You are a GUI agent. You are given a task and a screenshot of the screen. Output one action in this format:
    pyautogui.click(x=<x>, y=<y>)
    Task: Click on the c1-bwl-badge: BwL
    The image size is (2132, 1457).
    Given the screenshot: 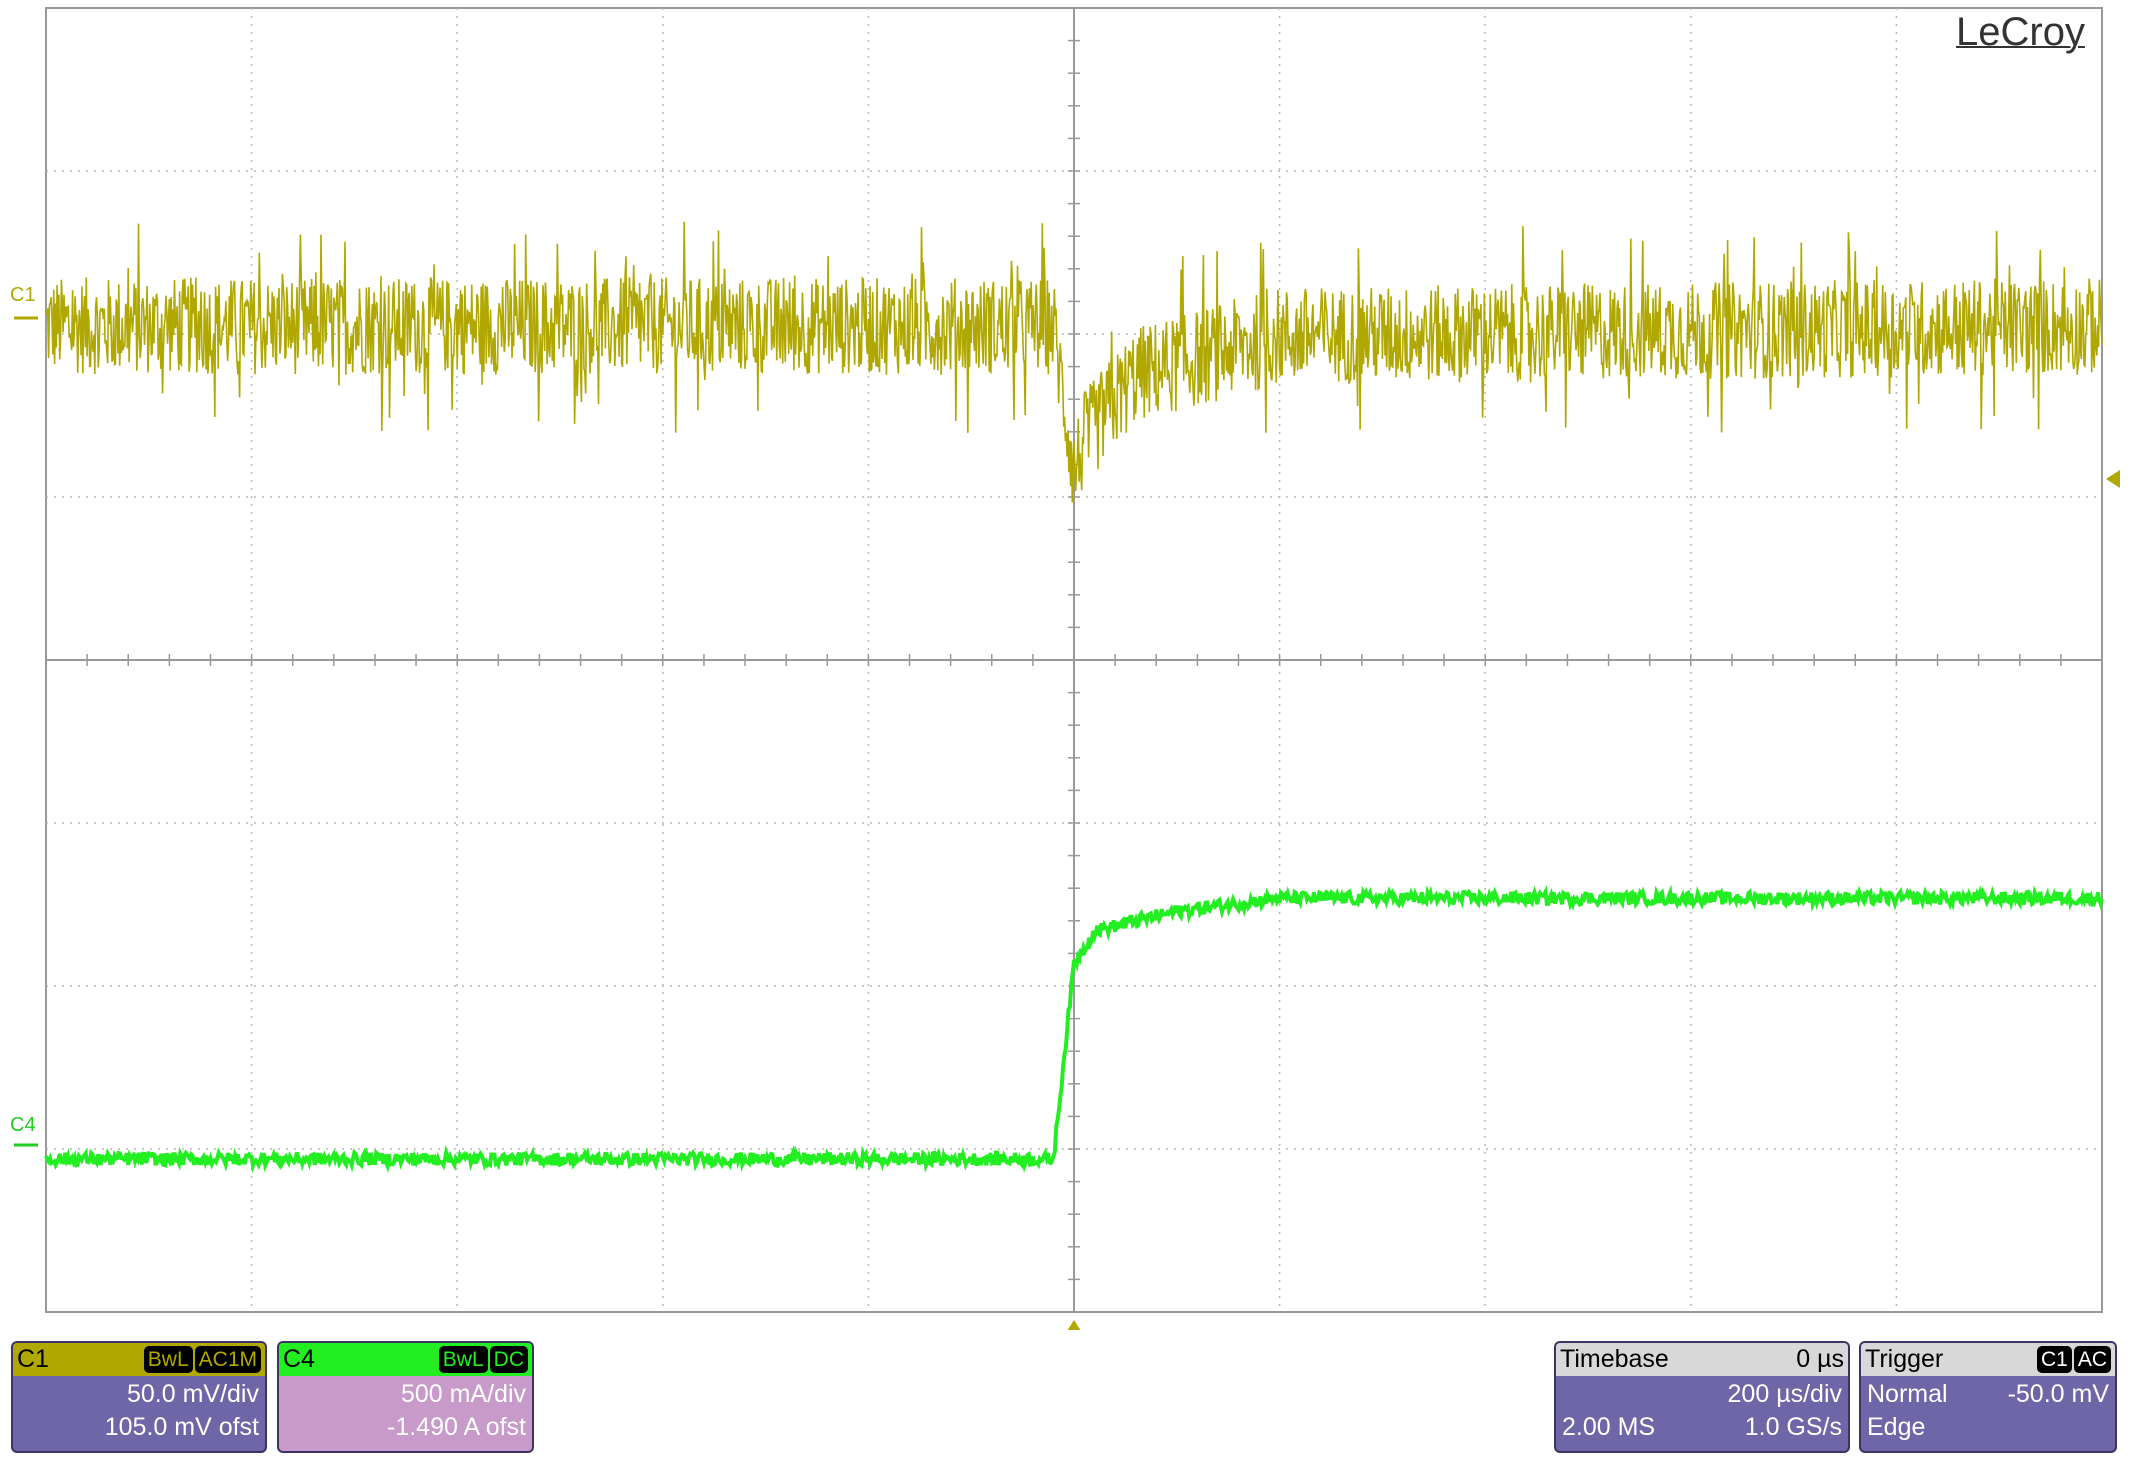 What is the action you would take?
    pyautogui.click(x=168, y=1359)
    